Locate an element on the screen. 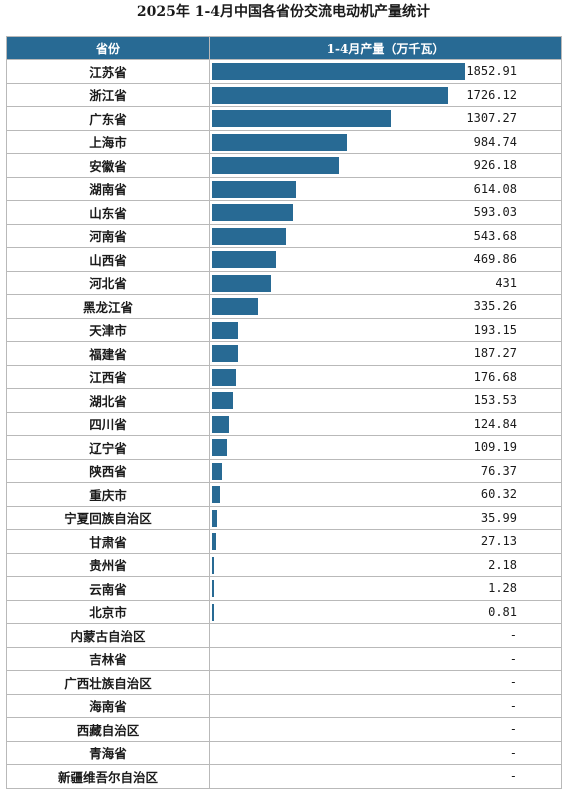  value-label: 431 is located at coordinates (506, 282).